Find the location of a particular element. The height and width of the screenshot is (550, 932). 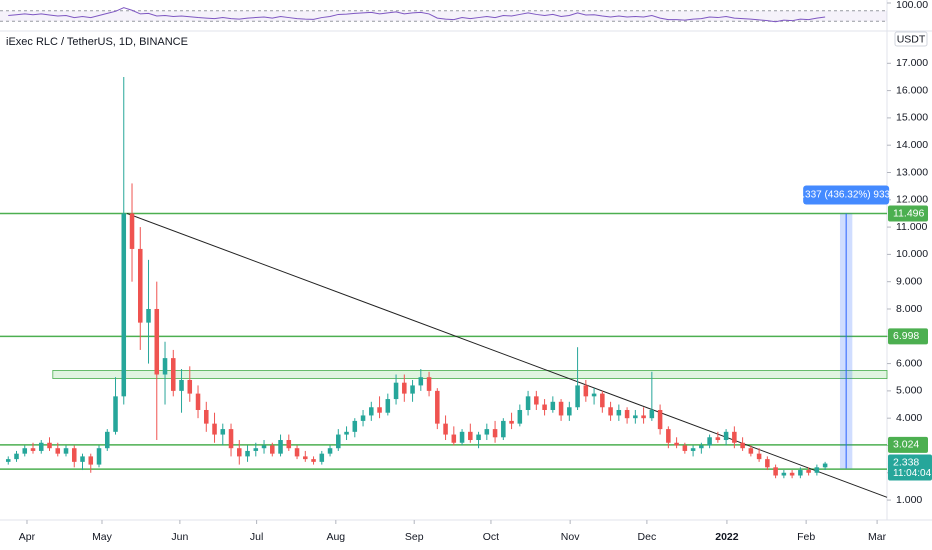

y-tick-label: 9.000 is located at coordinates (909, 281).